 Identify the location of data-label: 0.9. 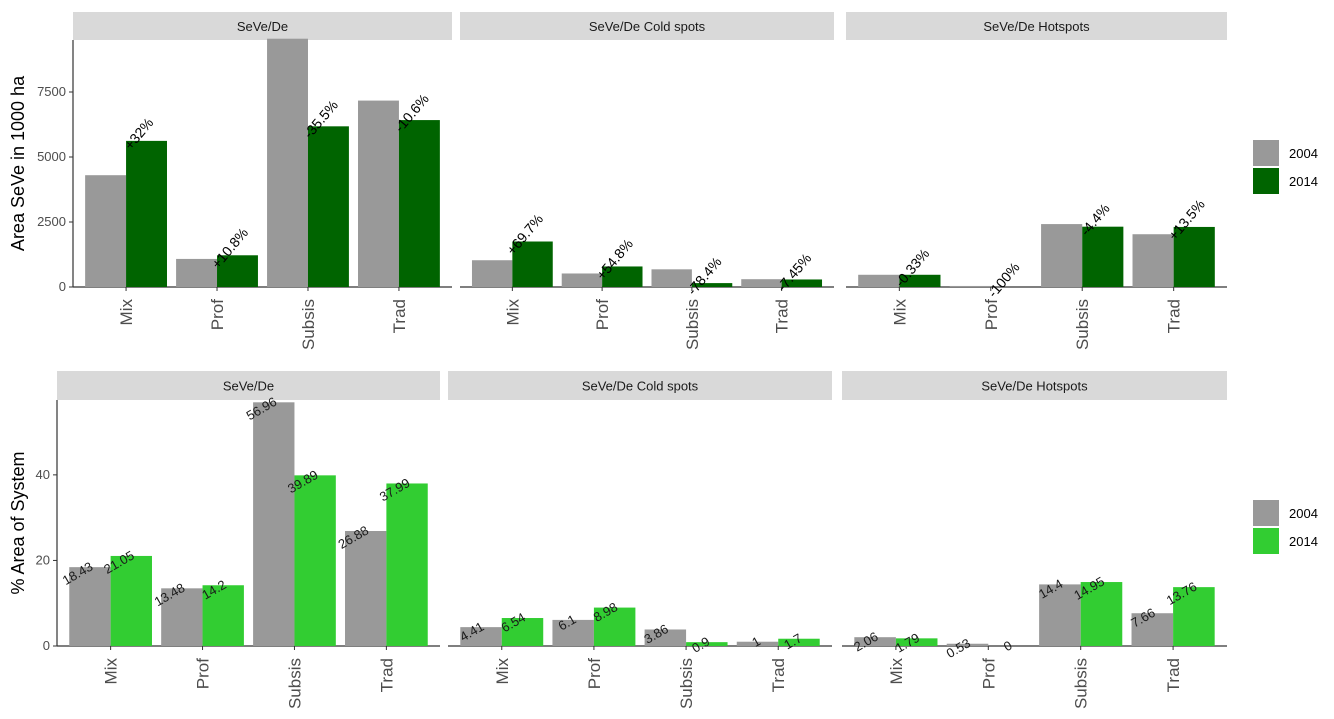
(700, 645).